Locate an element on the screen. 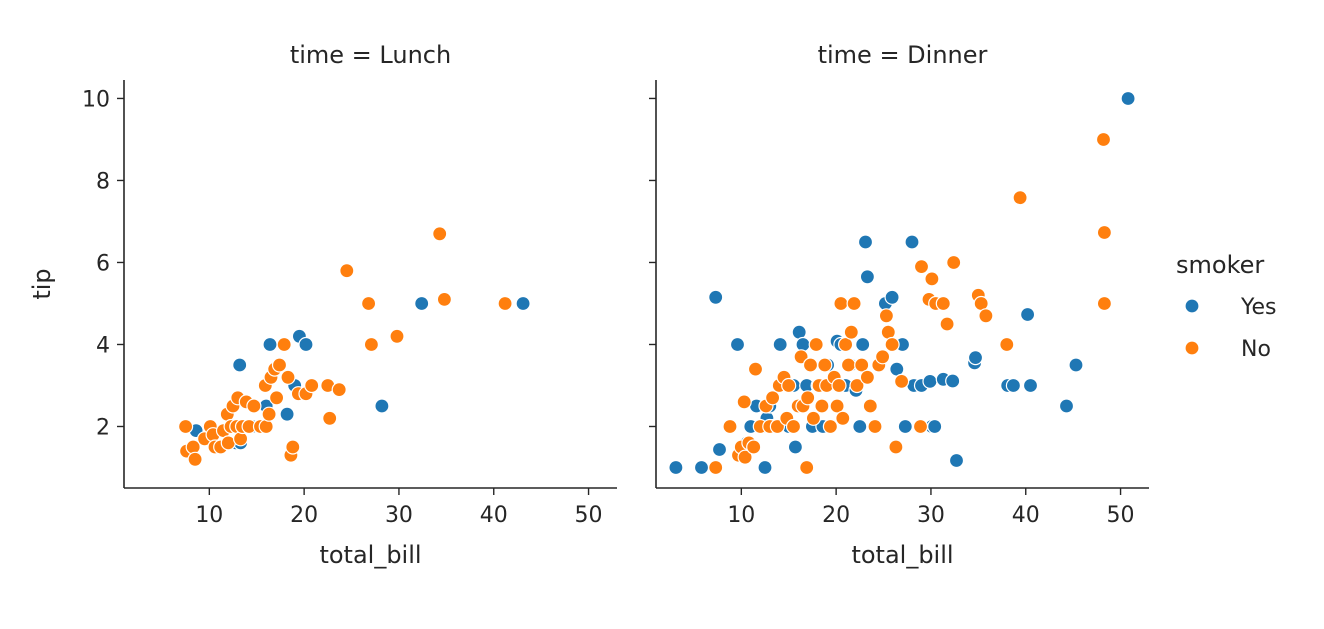 The width and height of the screenshot is (1324, 629). panel-1-y-tick-label: 2 is located at coordinates (103, 427).